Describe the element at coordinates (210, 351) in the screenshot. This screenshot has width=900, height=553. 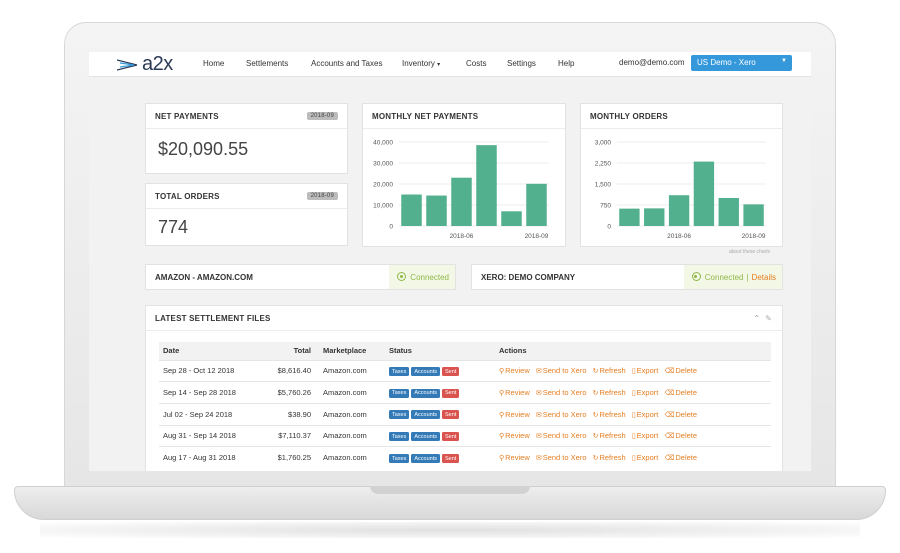
I see `column-date: Date` at that location.